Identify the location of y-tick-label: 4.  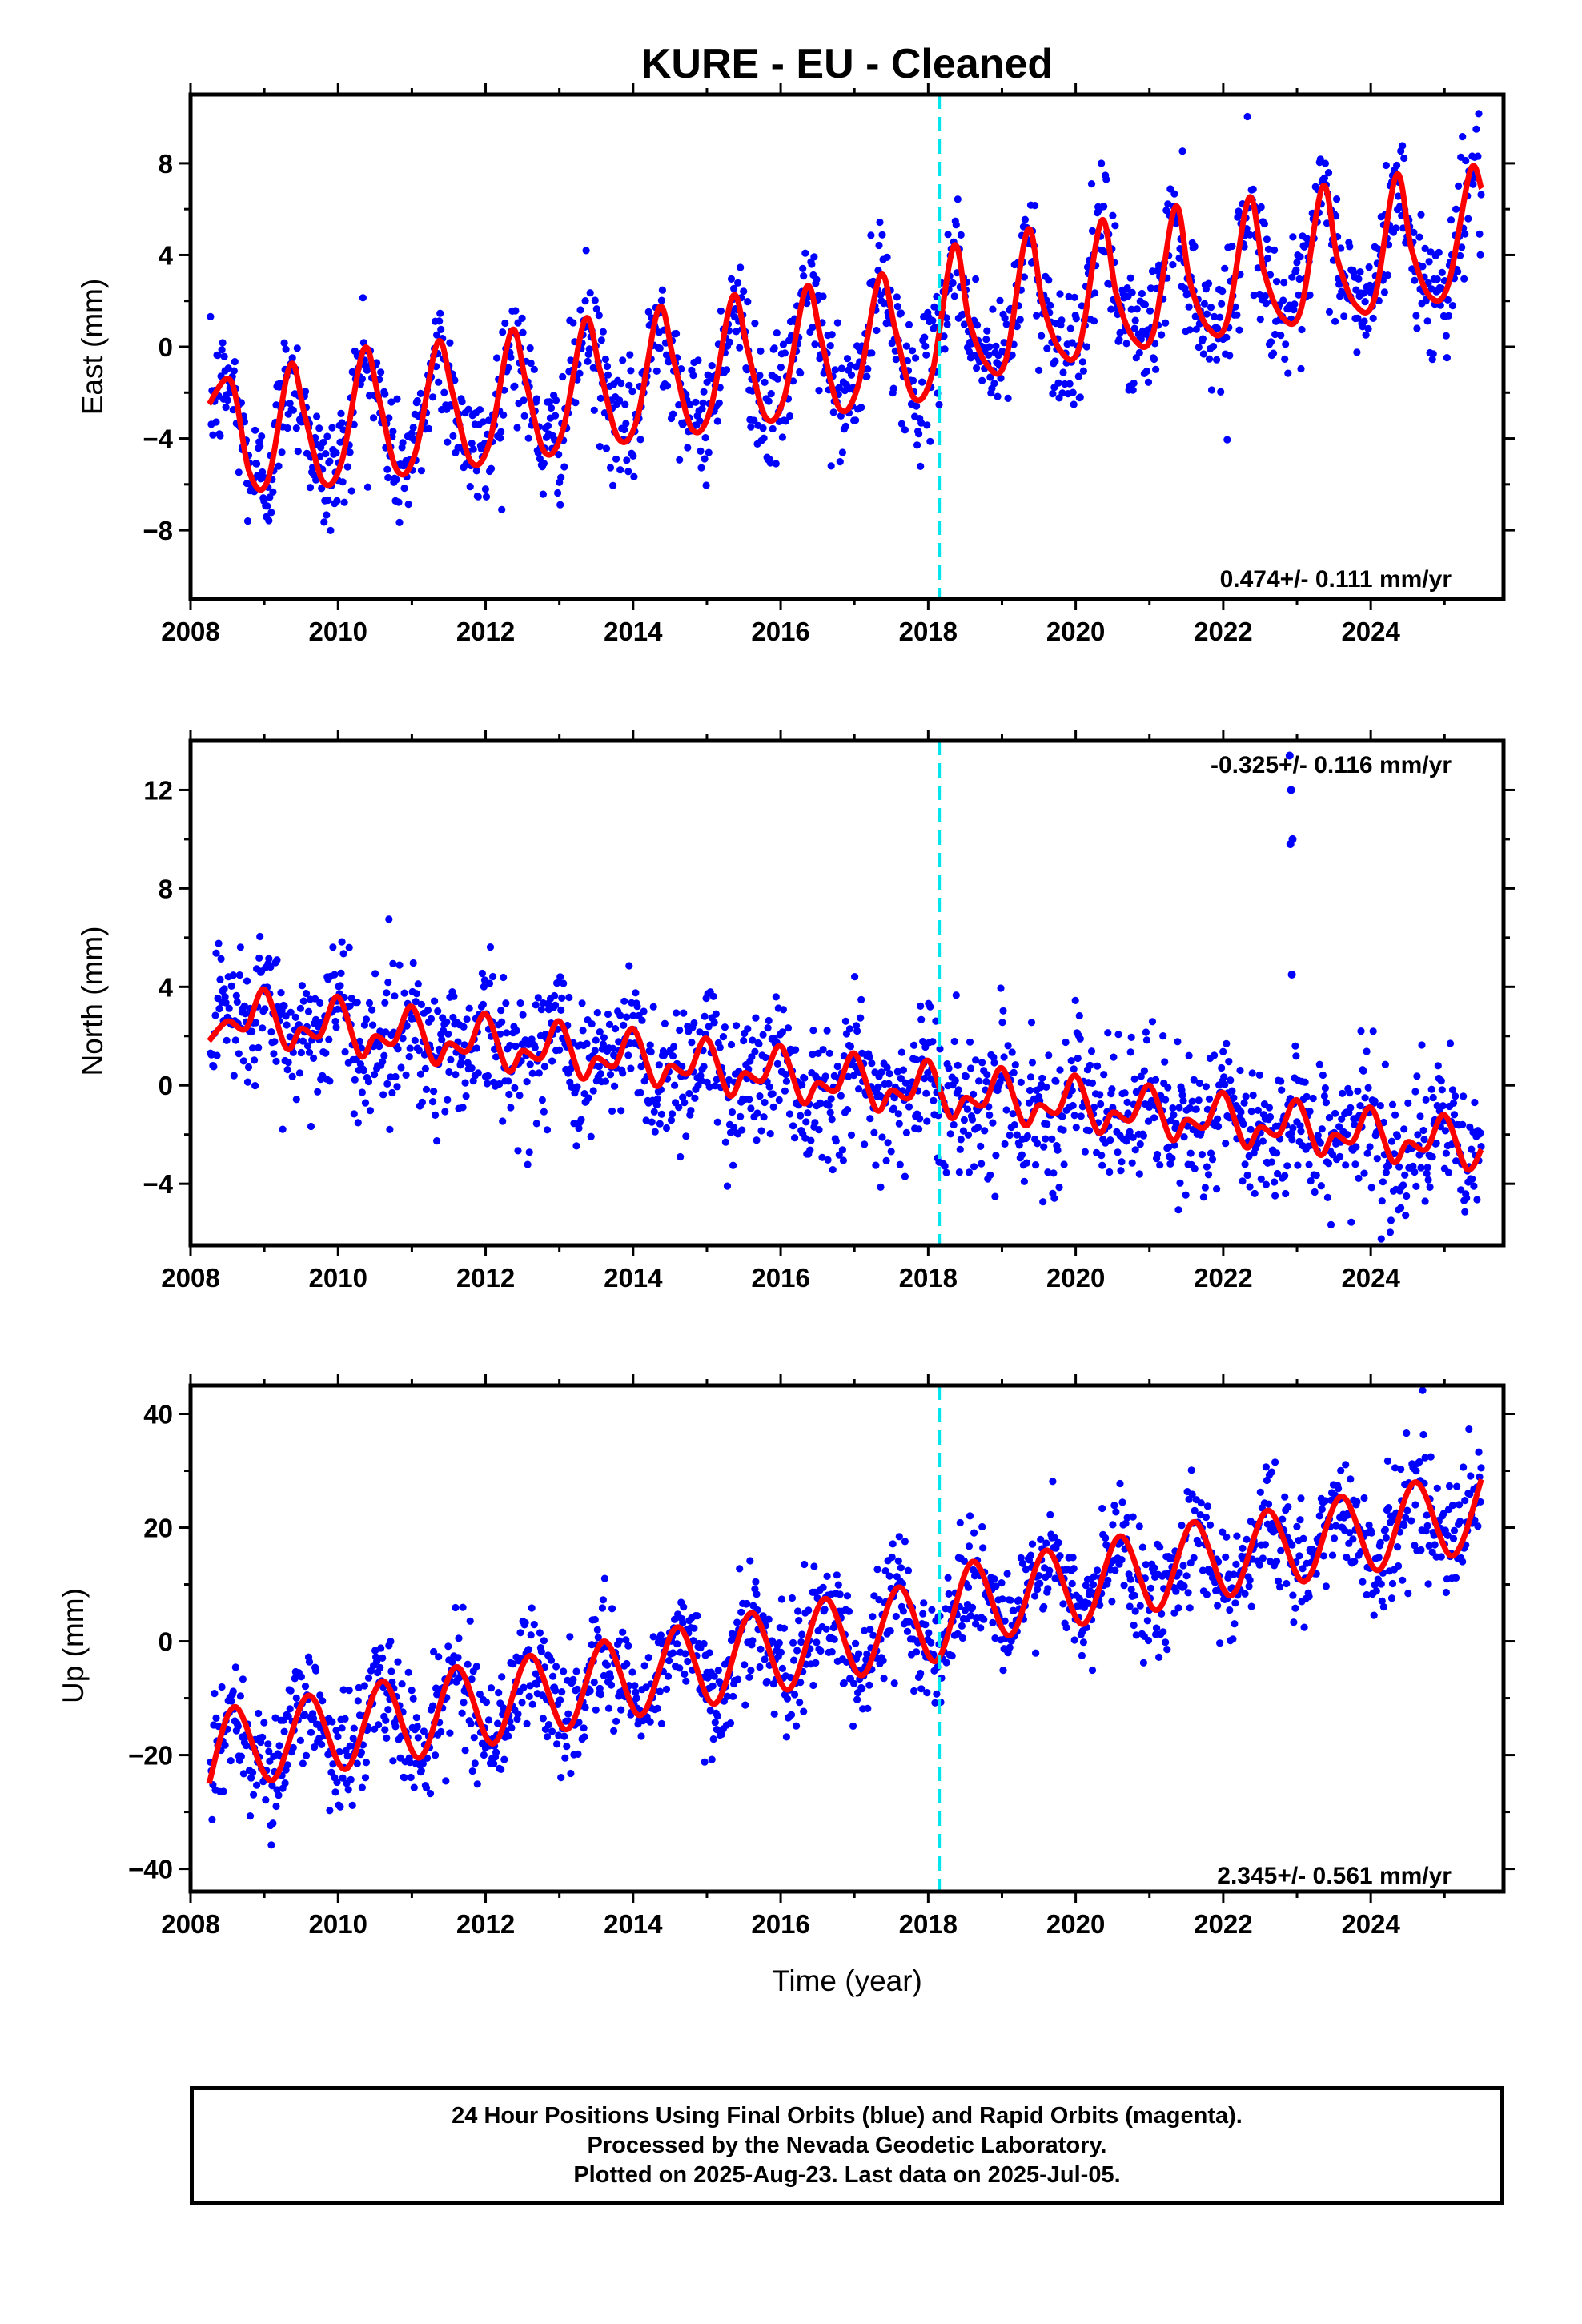
(166, 987).